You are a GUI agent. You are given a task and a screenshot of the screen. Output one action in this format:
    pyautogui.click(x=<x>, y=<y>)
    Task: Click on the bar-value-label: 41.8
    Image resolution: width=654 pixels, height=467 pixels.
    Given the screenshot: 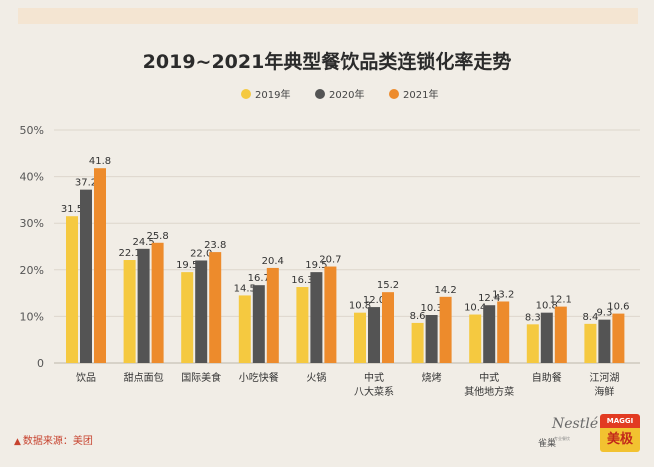 What is the action you would take?
    pyautogui.click(x=100, y=161)
    